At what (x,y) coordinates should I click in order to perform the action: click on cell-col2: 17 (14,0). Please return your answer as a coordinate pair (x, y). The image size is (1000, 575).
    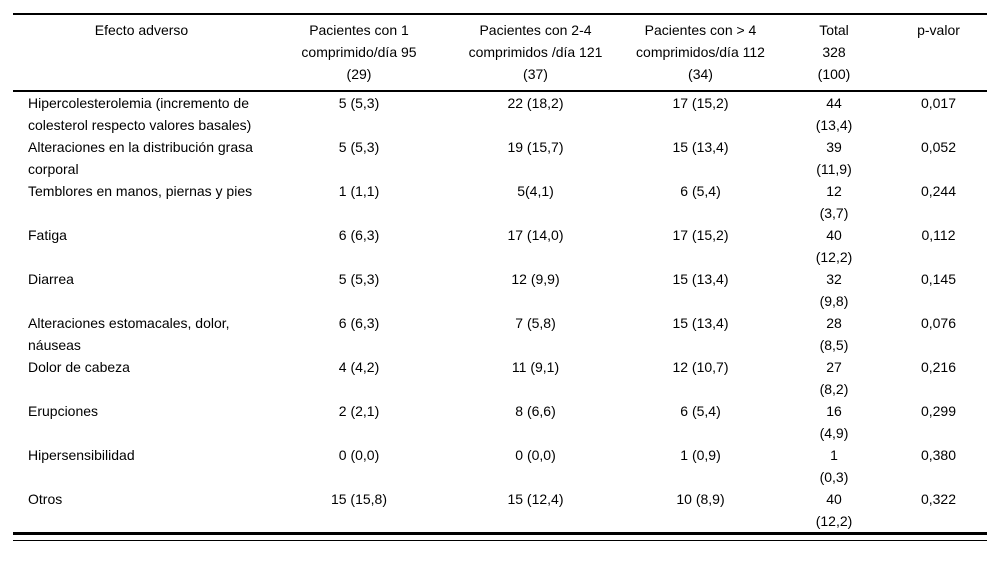
    Looking at the image, I should click on (535, 235).